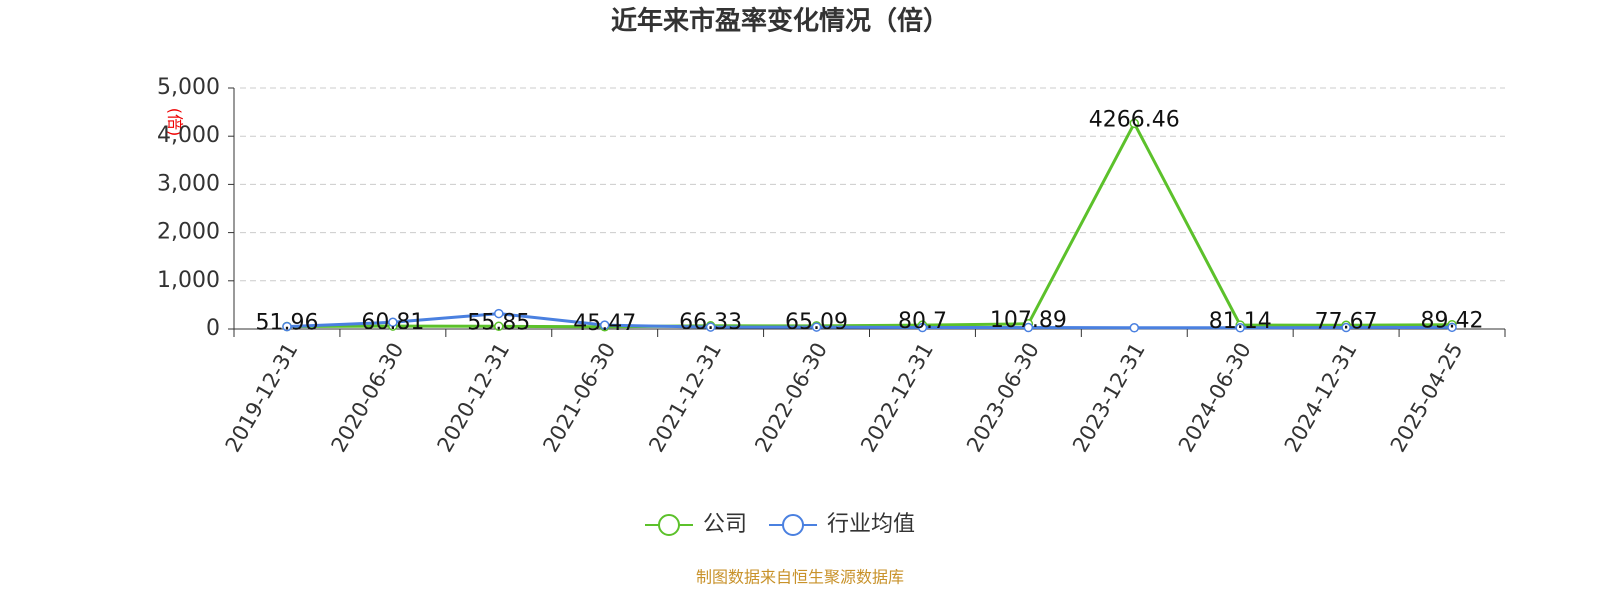 The height and width of the screenshot is (600, 1600). I want to click on x-tick-label: 2025-04-25, so click(1427, 398).